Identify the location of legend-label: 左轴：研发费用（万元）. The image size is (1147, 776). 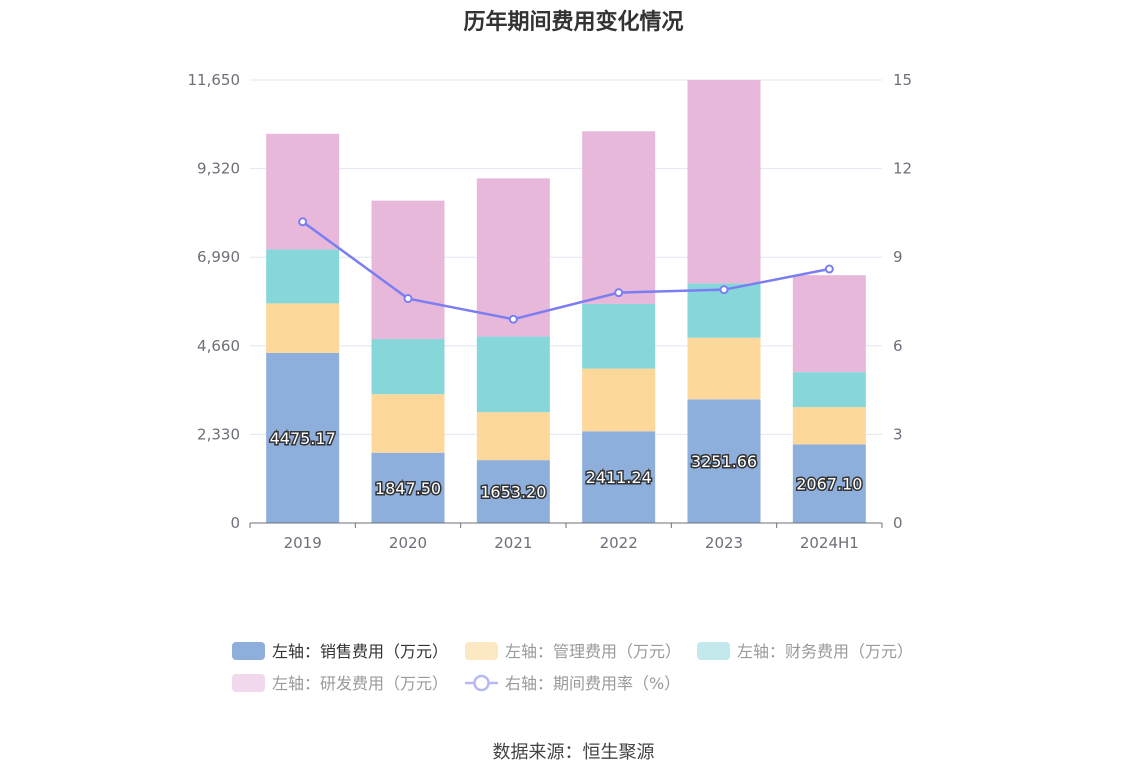
(360, 683).